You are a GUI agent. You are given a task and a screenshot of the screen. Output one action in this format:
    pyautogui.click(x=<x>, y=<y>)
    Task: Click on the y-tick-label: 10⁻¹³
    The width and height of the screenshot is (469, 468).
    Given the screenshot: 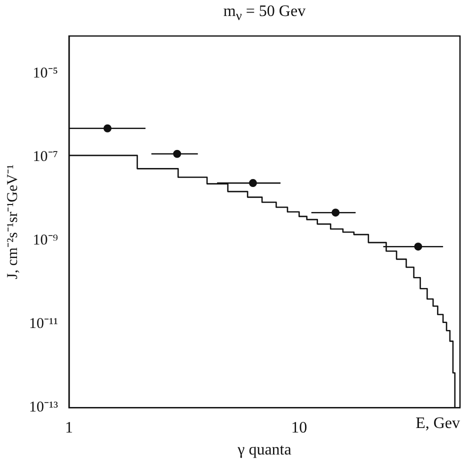 What is the action you would take?
    pyautogui.click(x=43, y=408)
    